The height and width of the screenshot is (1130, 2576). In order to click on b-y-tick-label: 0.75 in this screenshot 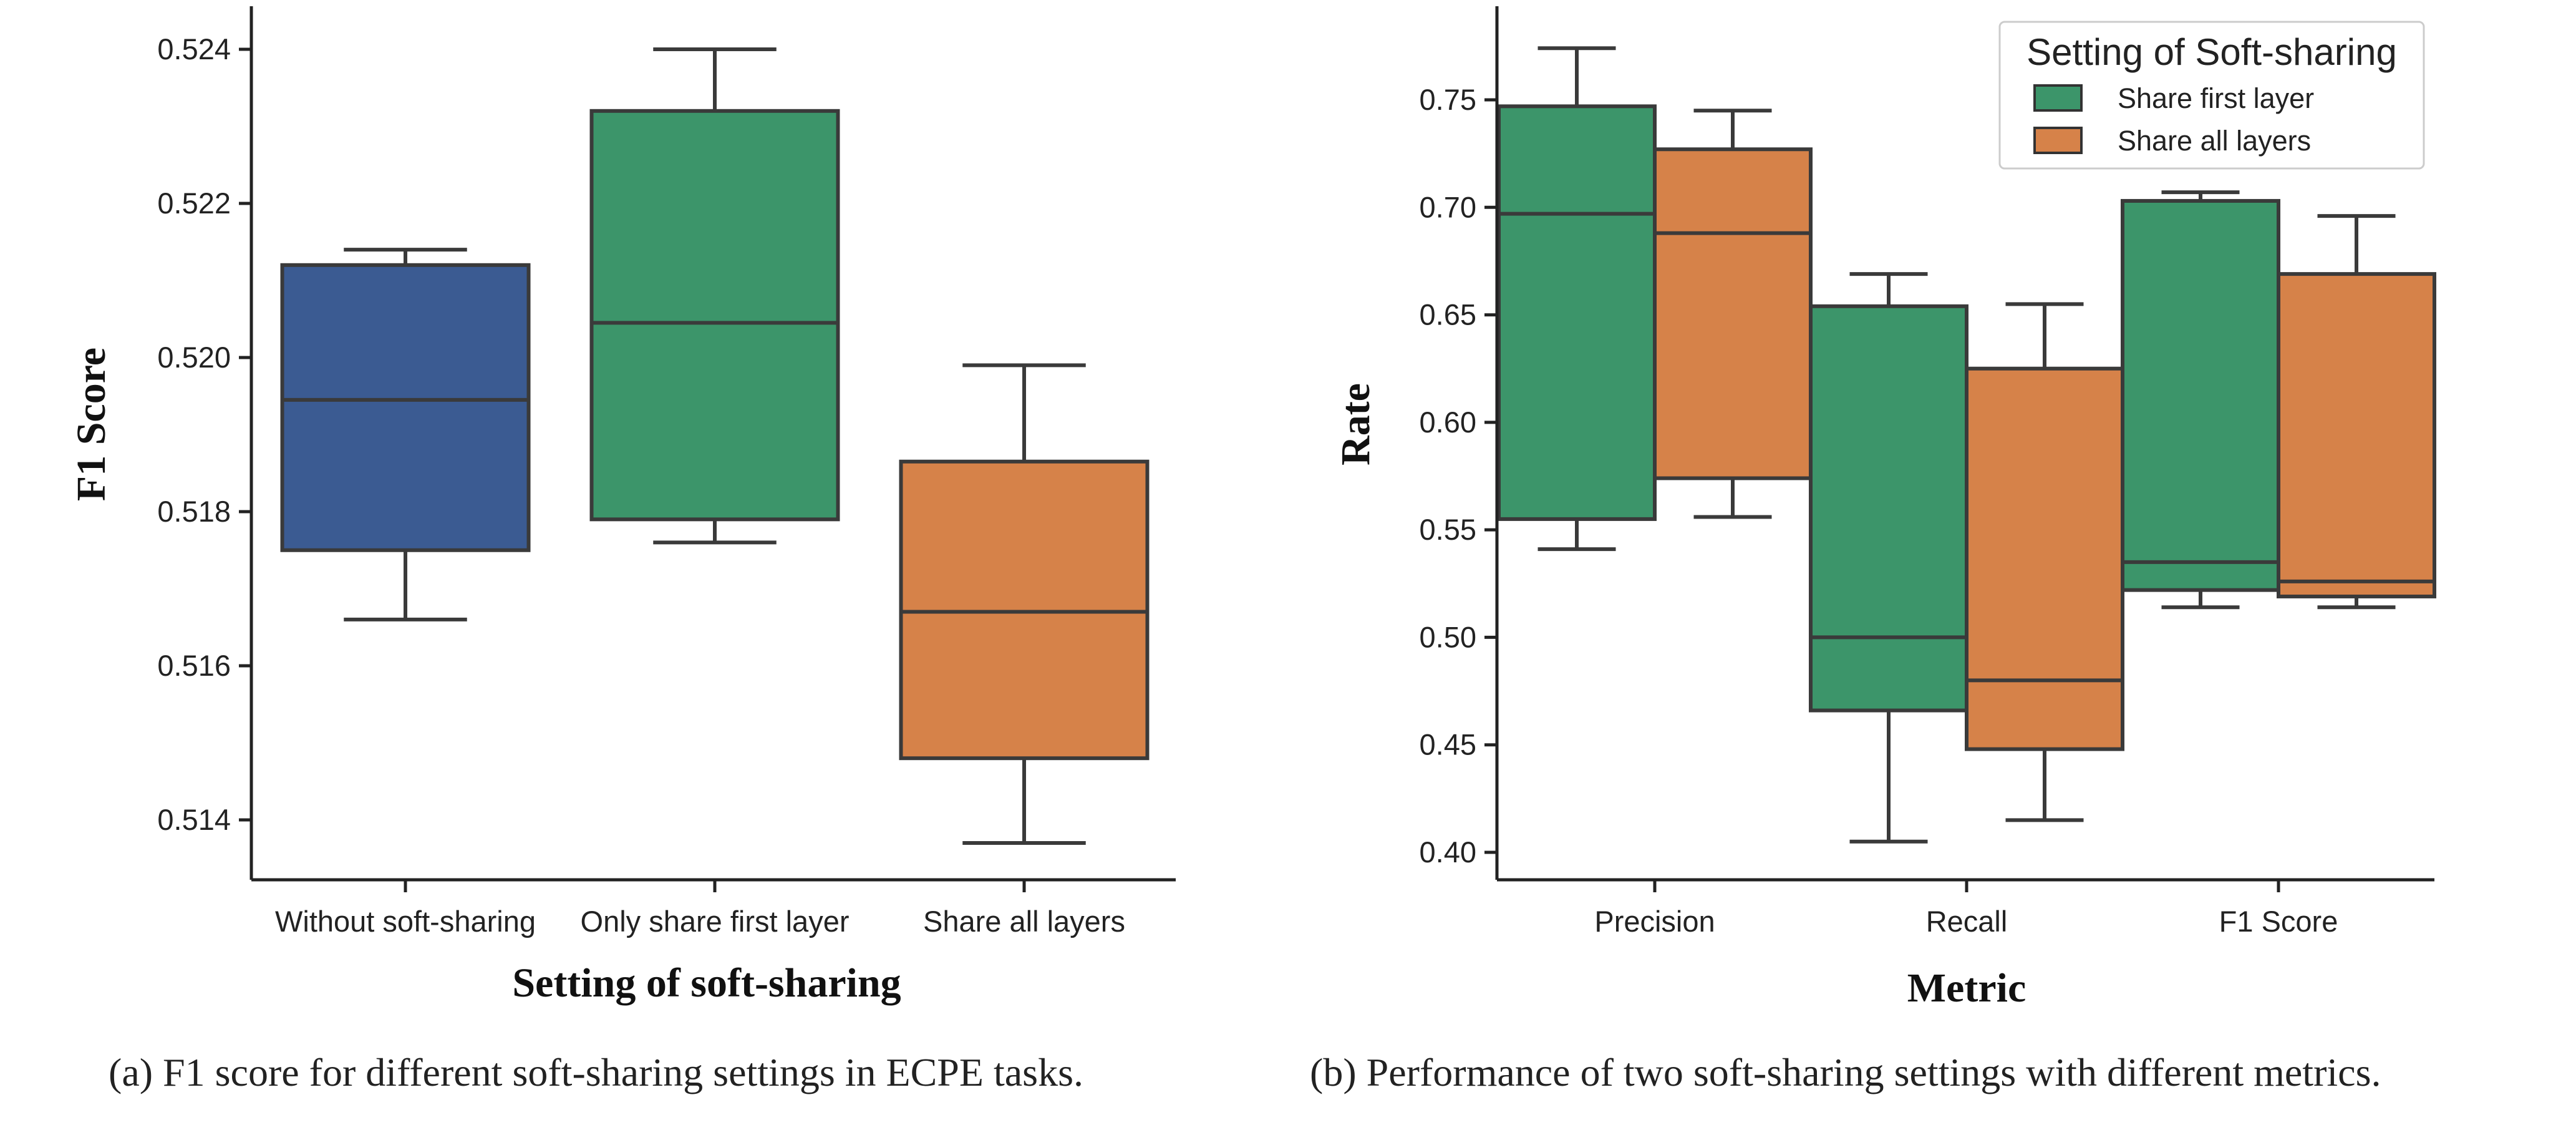, I will do `click(1448, 99)`.